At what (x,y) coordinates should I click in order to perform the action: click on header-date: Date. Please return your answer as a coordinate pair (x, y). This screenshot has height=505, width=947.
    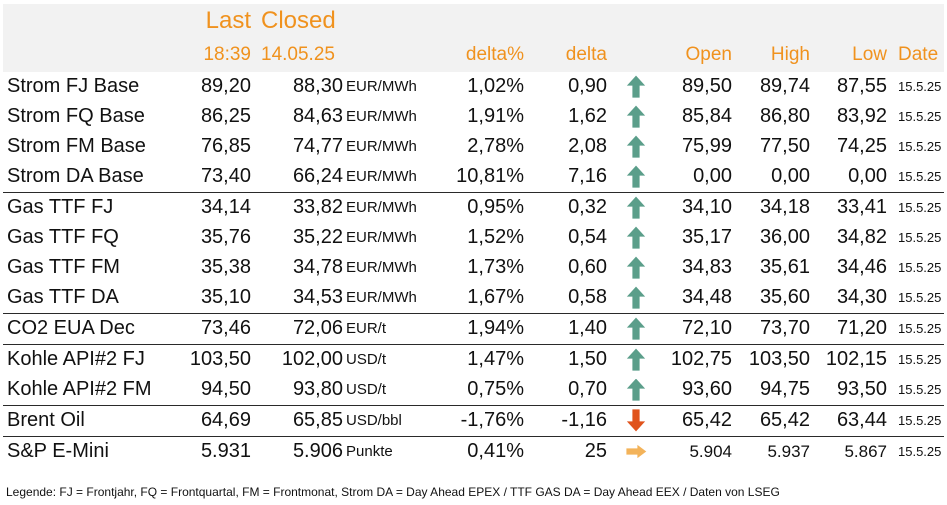
    Looking at the image, I should click on (918, 54).